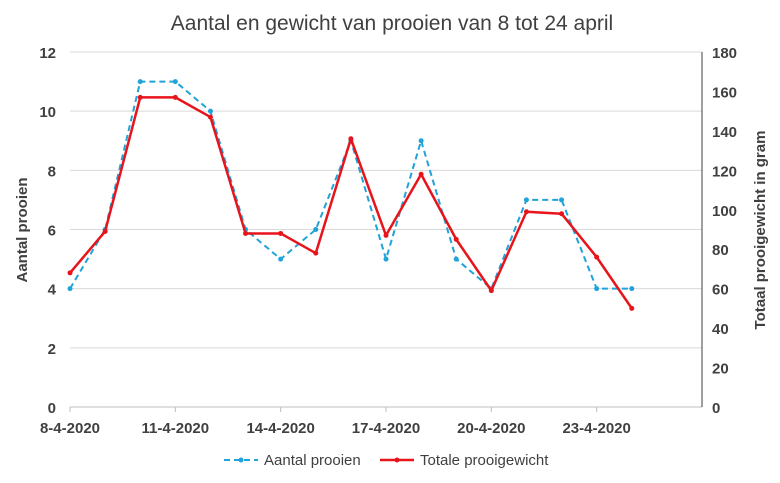  Describe the element at coordinates (312, 460) in the screenshot. I see `legend-label-aantal-prooien: Aantal prooien` at that location.